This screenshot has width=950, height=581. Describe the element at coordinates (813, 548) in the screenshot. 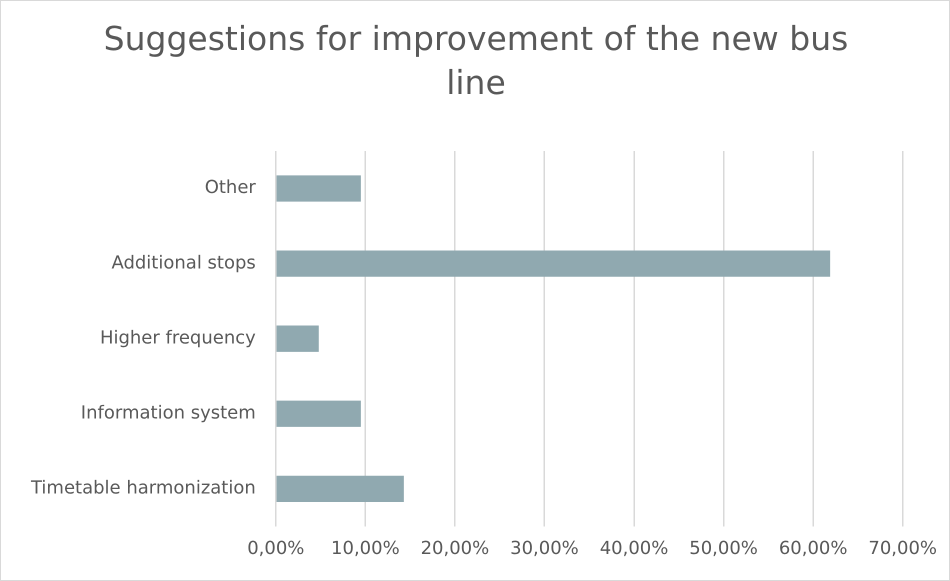

I see `x-tick-label: 60,00%` at that location.